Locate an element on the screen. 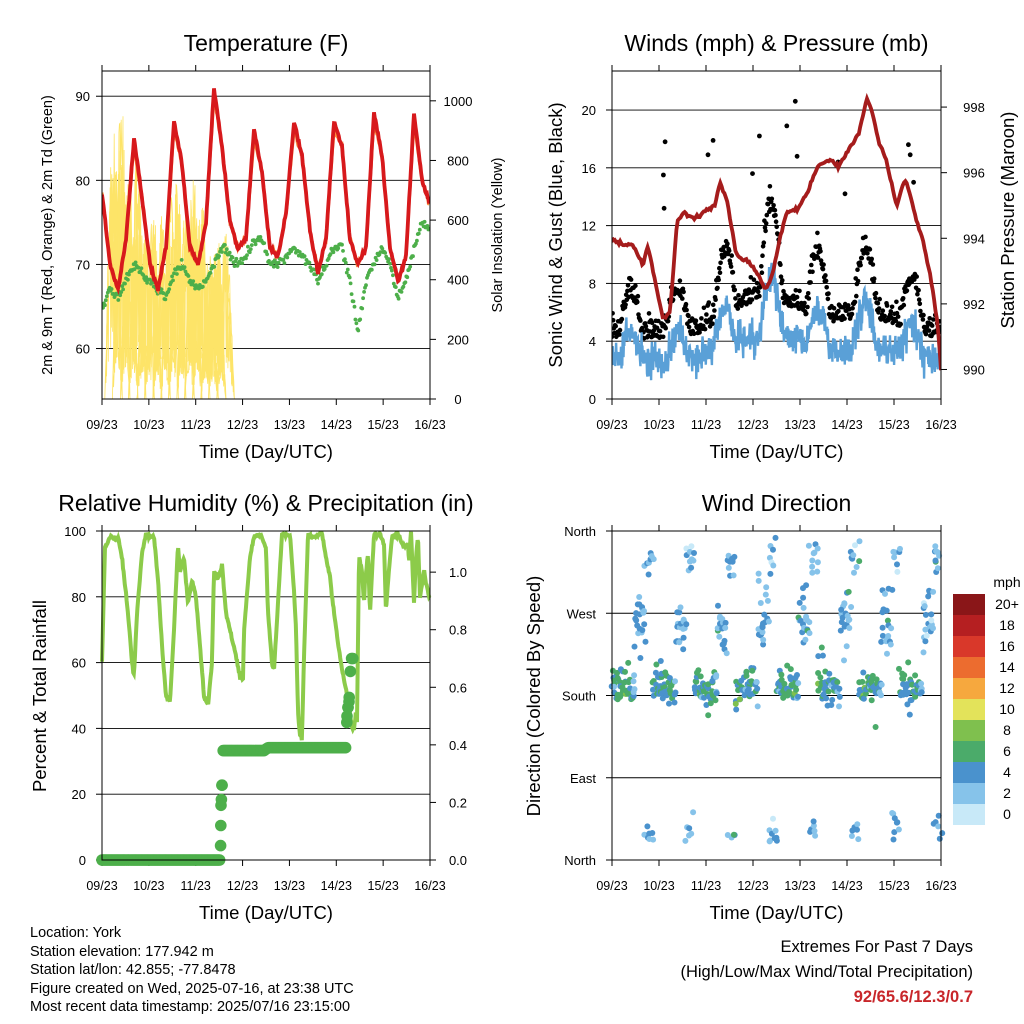  rh-ytick-label: 80 is located at coordinates (79, 597).